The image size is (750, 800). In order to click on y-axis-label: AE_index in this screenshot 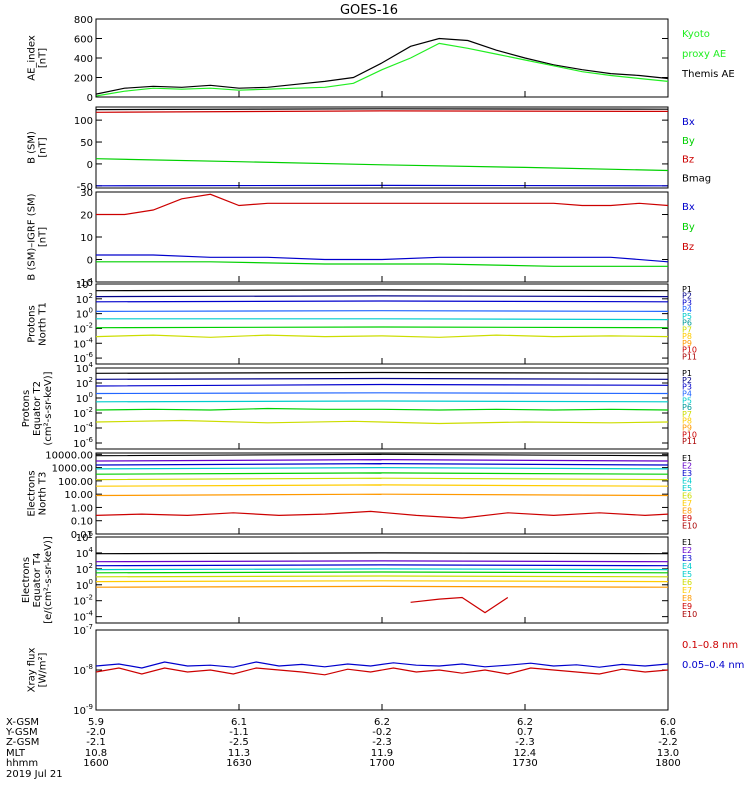, I will do `click(32, 58)`.